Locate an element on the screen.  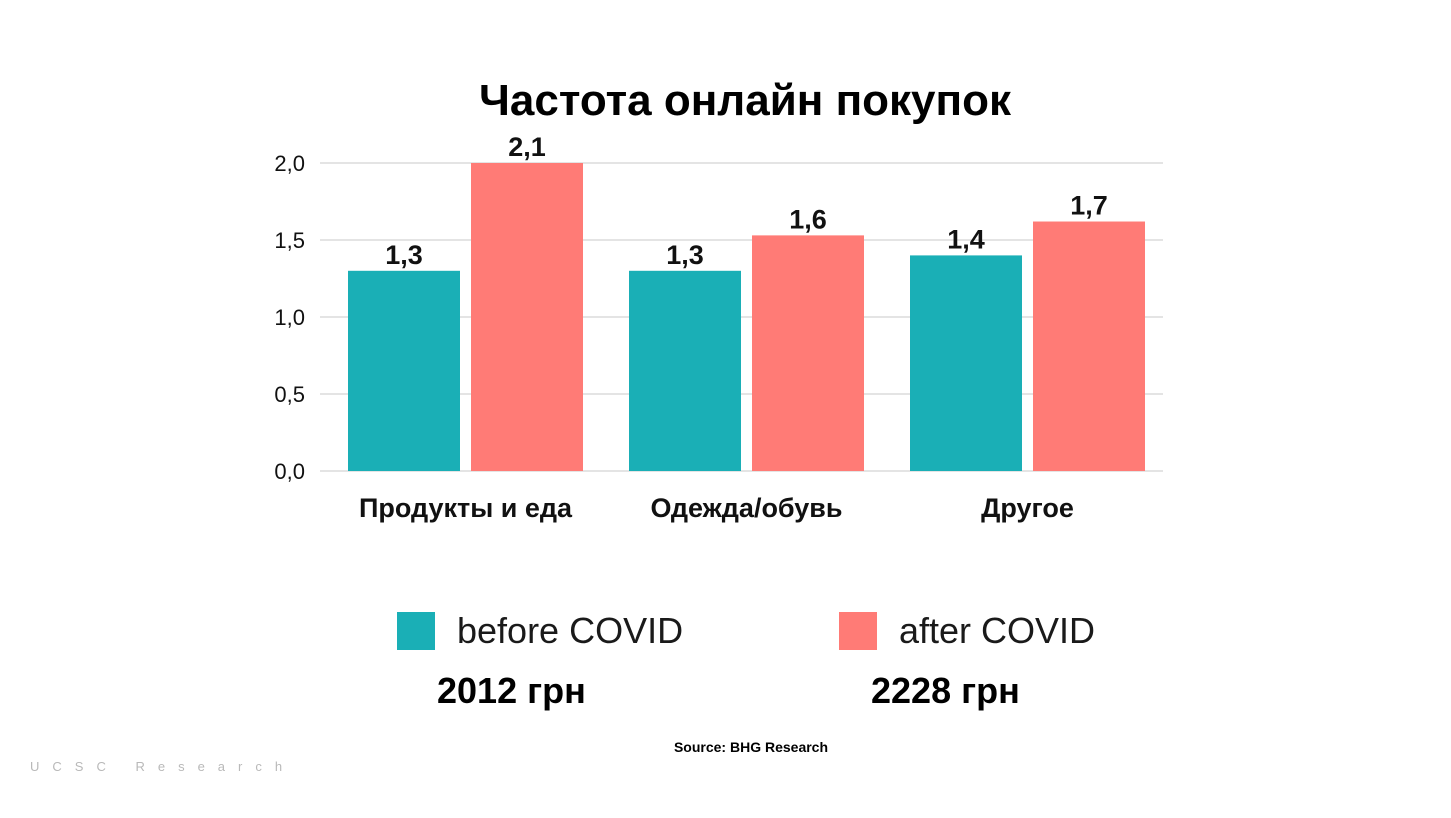
after-amount: 2228 грн is located at coordinates (945, 690).